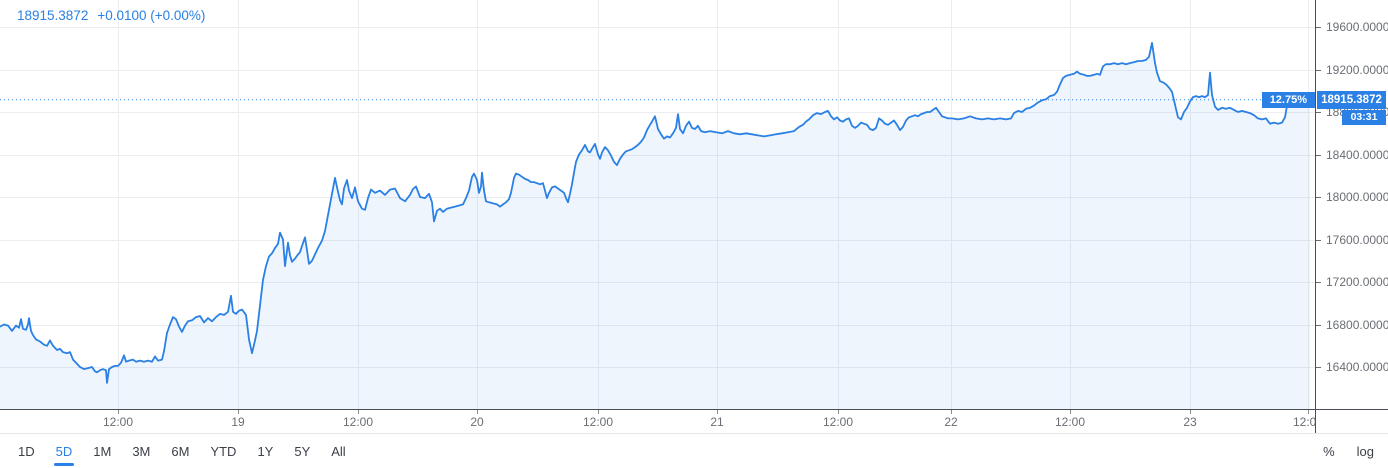 Image resolution: width=1388 pixels, height=468 pixels. I want to click on range-button-1y: 1Y, so click(265, 451).